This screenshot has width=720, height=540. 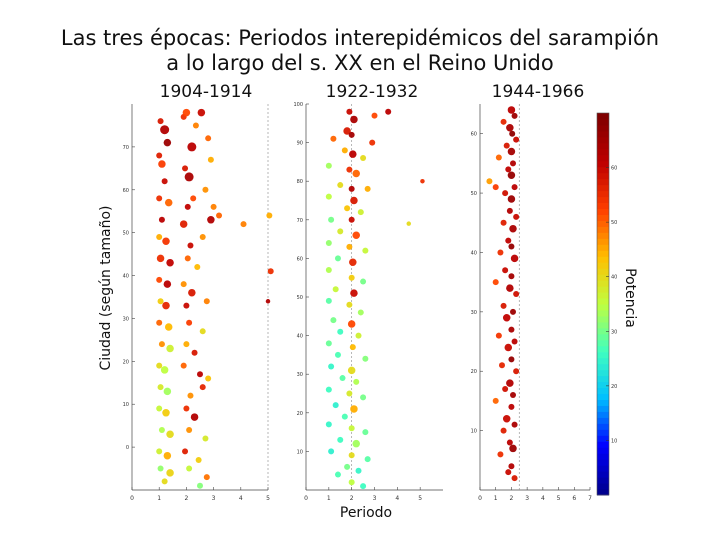 I want to click on x-tick-label: 2, so click(x=352, y=498).